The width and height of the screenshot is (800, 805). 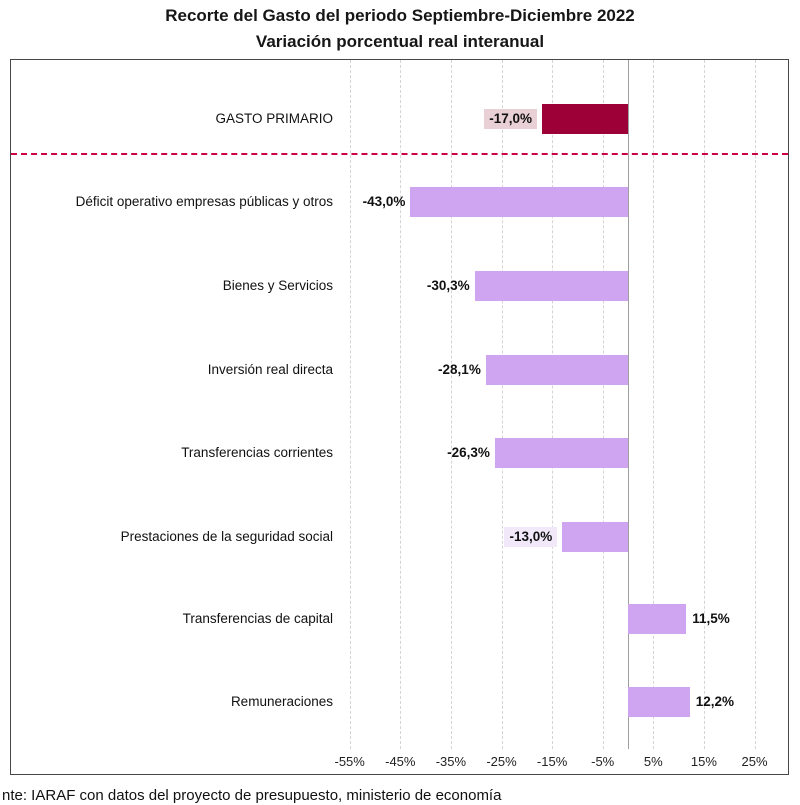 What do you see at coordinates (754, 761) in the screenshot?
I see `x-tick-label: 25%` at bounding box center [754, 761].